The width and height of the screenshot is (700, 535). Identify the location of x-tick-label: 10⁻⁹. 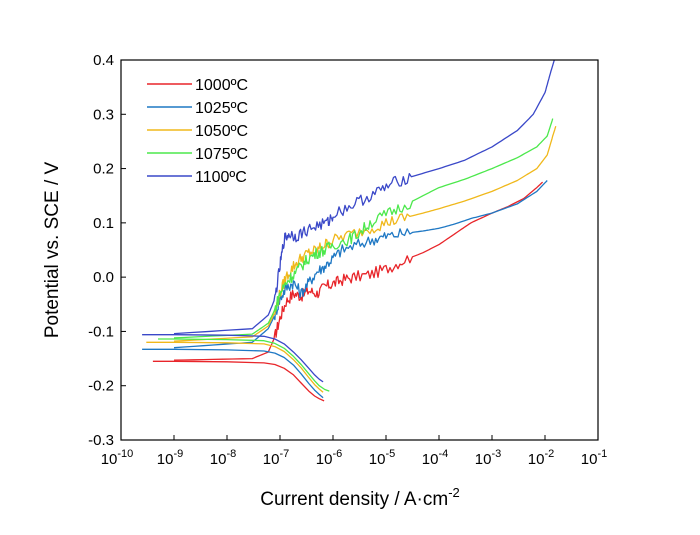
(170, 458).